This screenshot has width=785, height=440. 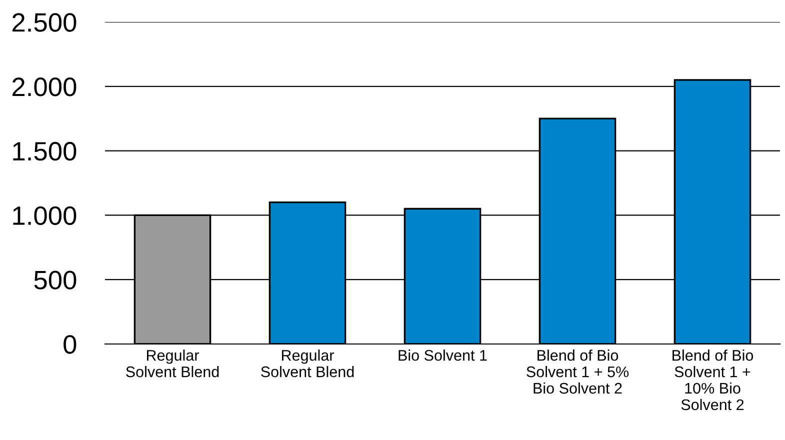 I want to click on y-tick-label: 500, so click(x=55, y=280).